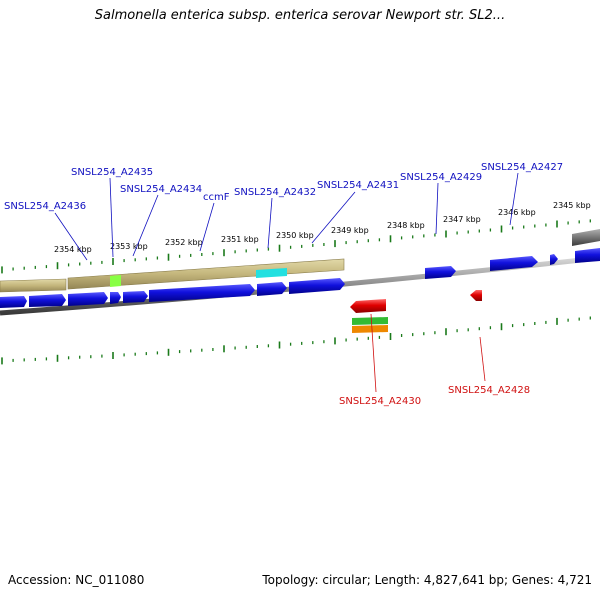  I want to click on accession-label: Accession: NC_011080, so click(76, 580).